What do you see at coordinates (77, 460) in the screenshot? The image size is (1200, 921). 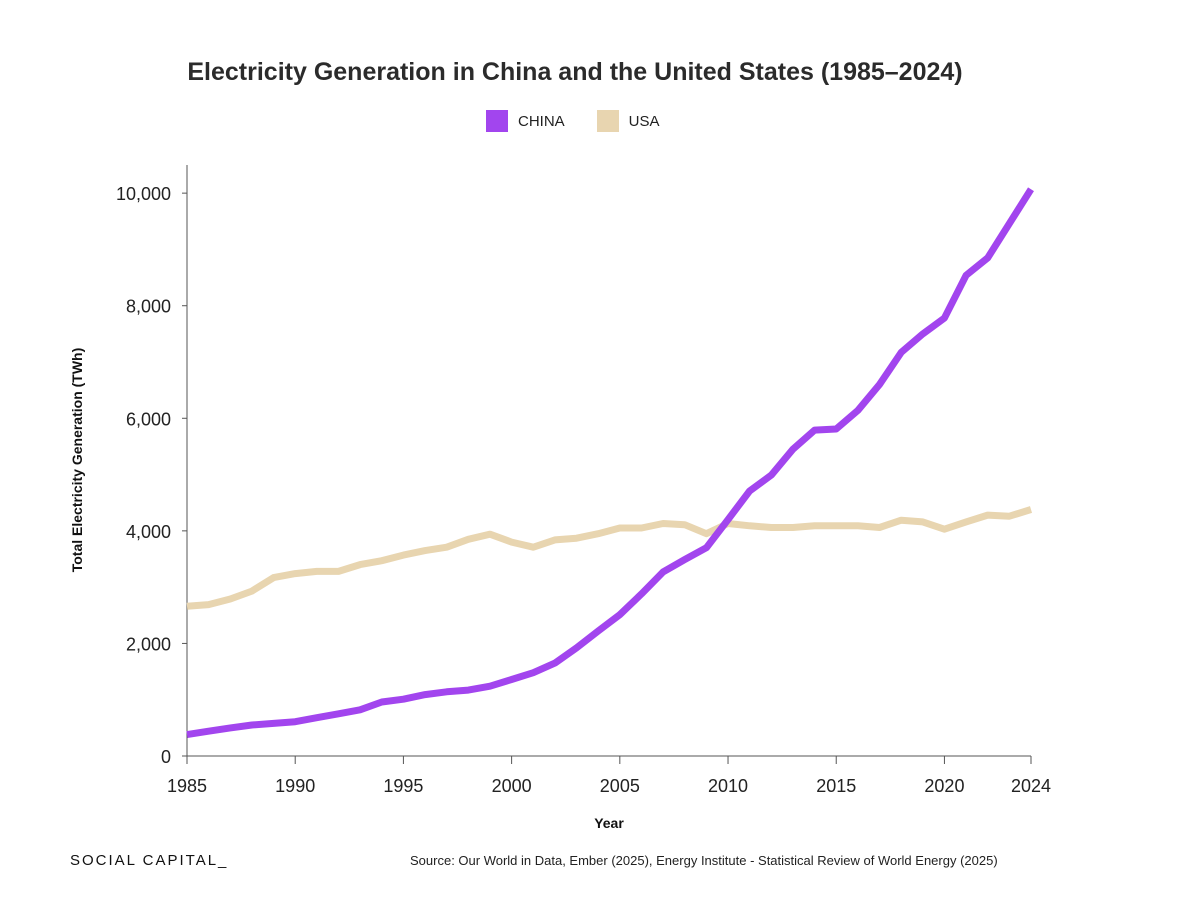 I see `y-axis-label: Total Electricity Generation (TWh)` at bounding box center [77, 460].